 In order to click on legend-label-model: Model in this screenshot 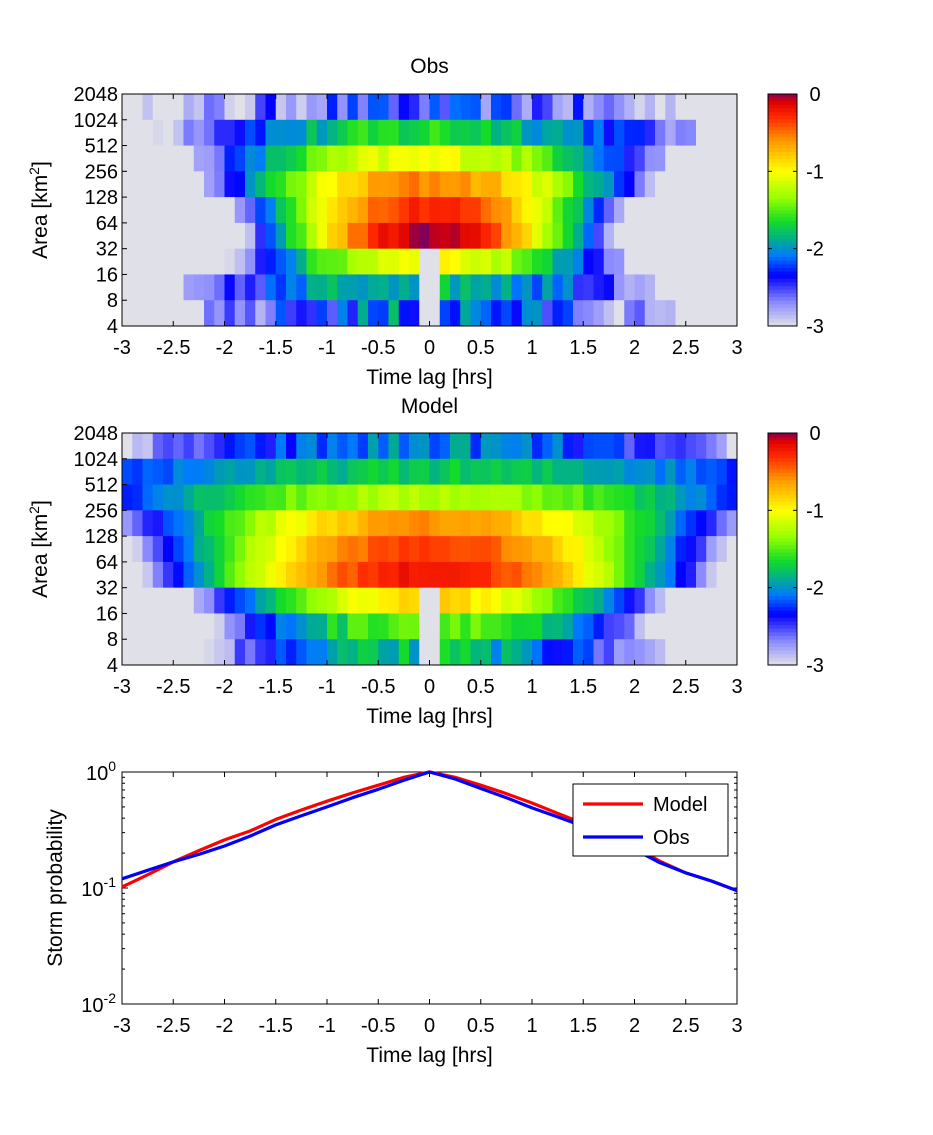, I will do `click(680, 805)`.